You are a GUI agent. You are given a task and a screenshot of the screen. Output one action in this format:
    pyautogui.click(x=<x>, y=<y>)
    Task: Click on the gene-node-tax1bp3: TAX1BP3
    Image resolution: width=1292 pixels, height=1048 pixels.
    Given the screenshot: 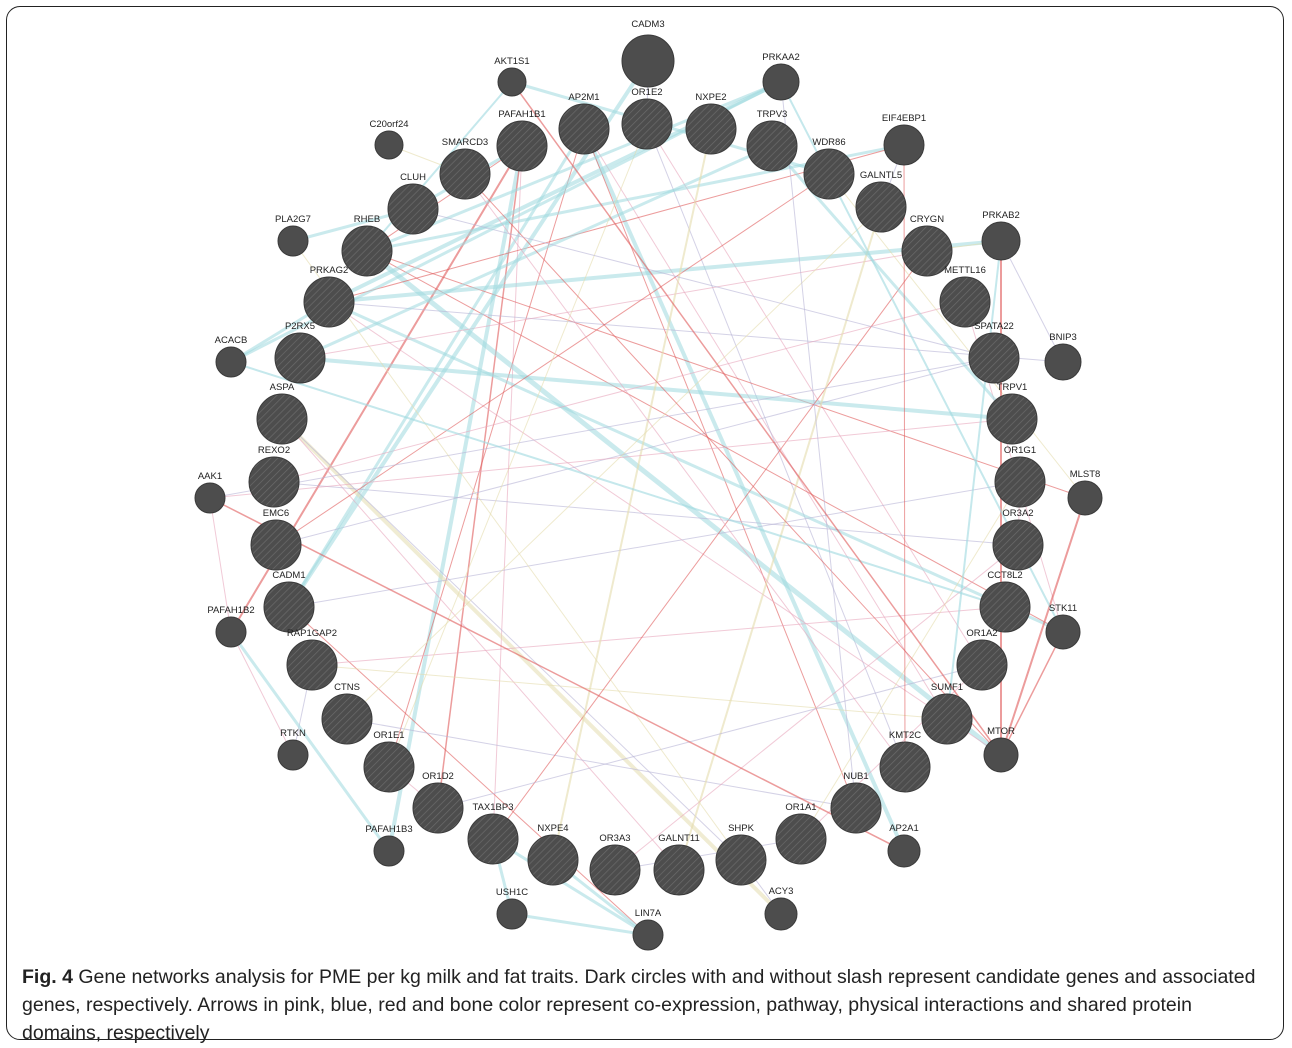 What is the action you would take?
    pyautogui.click(x=493, y=833)
    